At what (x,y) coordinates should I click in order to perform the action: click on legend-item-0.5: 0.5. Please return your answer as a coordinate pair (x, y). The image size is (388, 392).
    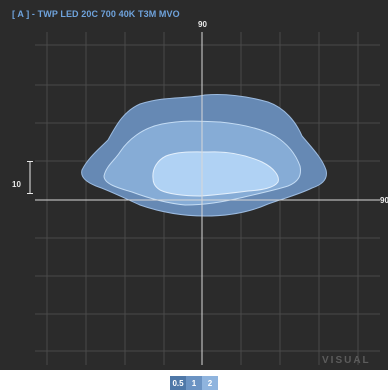
    Looking at the image, I should click on (178, 383).